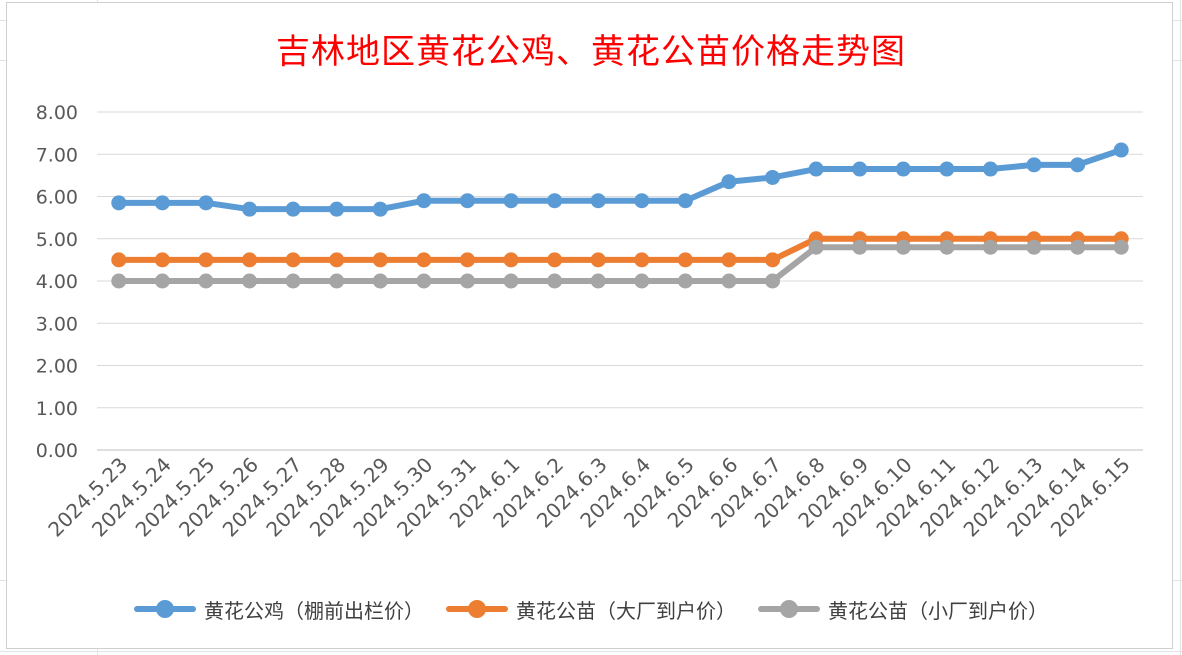 The width and height of the screenshot is (1182, 655). I want to click on y-axis-ticks: 0.00 1.00 2.00 3.00 4.00 5.00 6.00 7.00 8.00, so click(57, 282).